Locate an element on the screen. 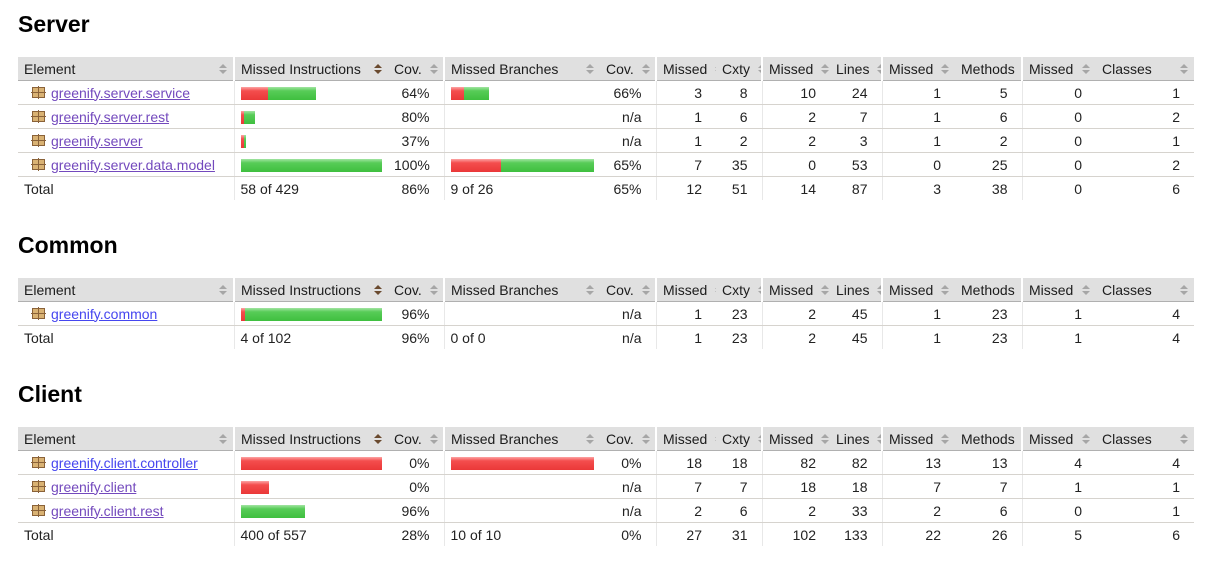  missed-lines-cell: 0 is located at coordinates (795, 164).